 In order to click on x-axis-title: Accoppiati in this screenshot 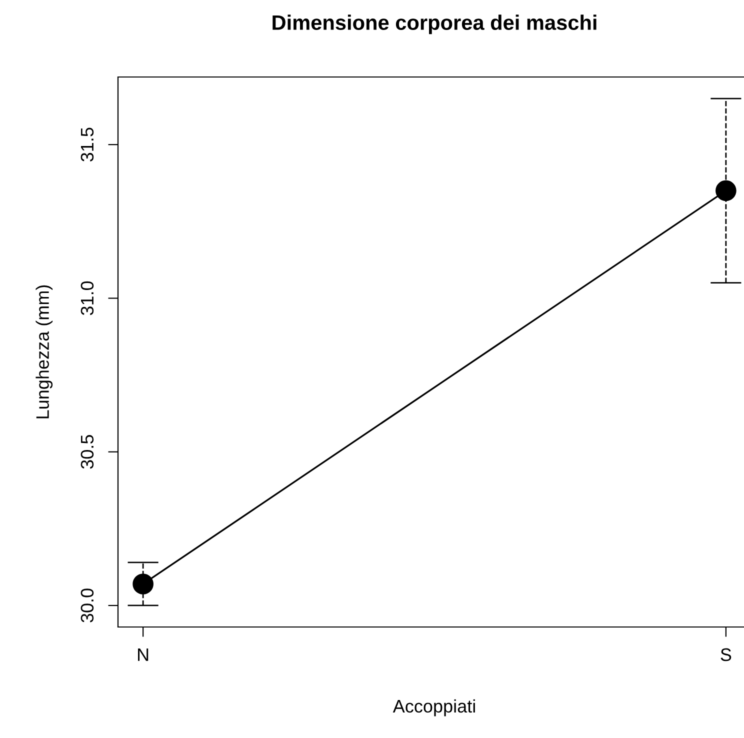, I will do `click(433, 707)`.